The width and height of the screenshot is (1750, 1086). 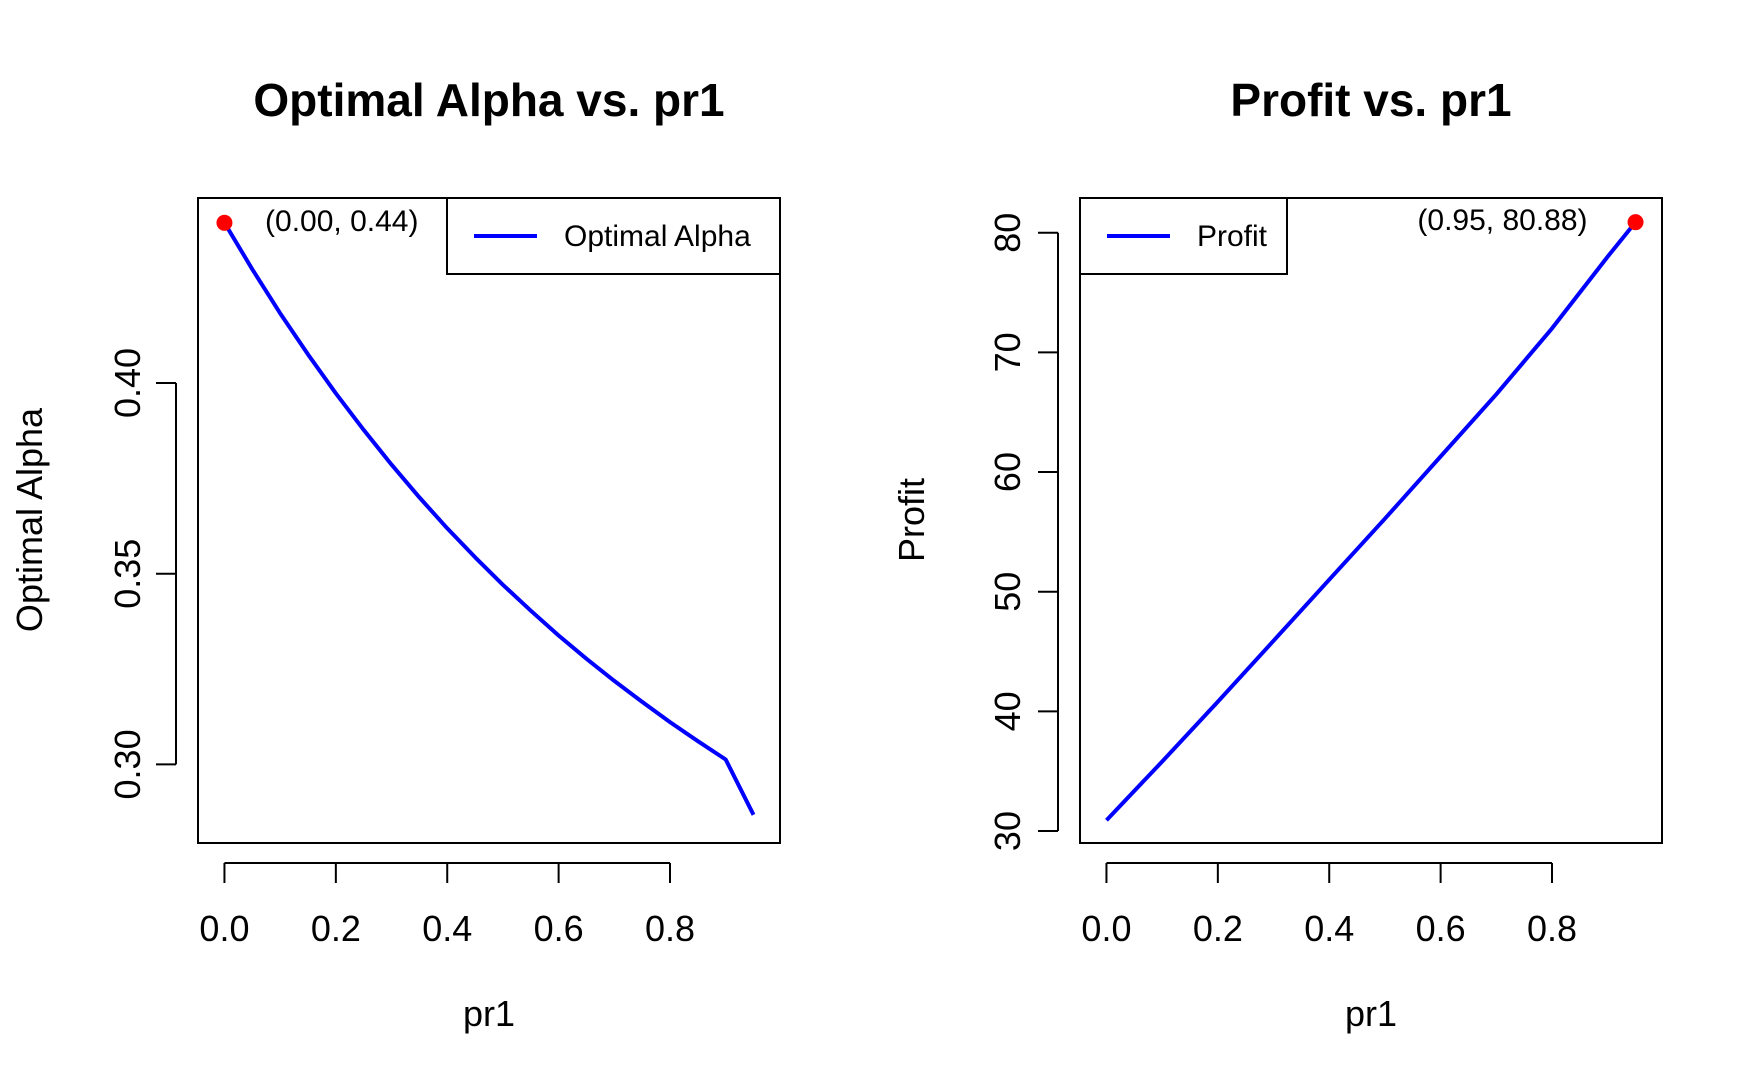 What do you see at coordinates (127, 383) in the screenshot?
I see `y-tick-label: 0.40` at bounding box center [127, 383].